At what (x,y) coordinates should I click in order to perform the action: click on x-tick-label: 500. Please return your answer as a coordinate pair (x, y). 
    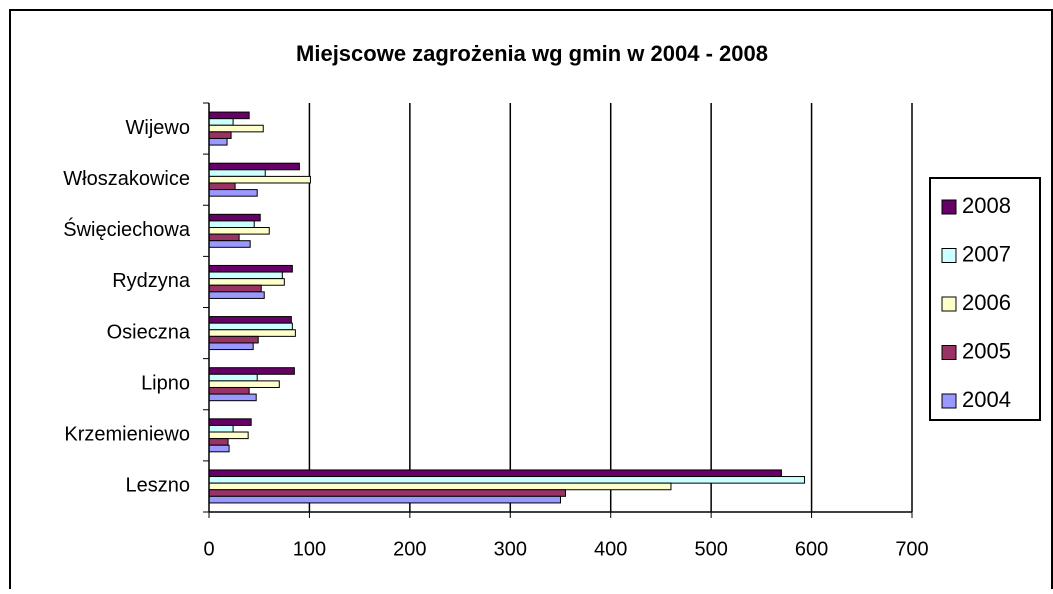
    Looking at the image, I should click on (710, 549).